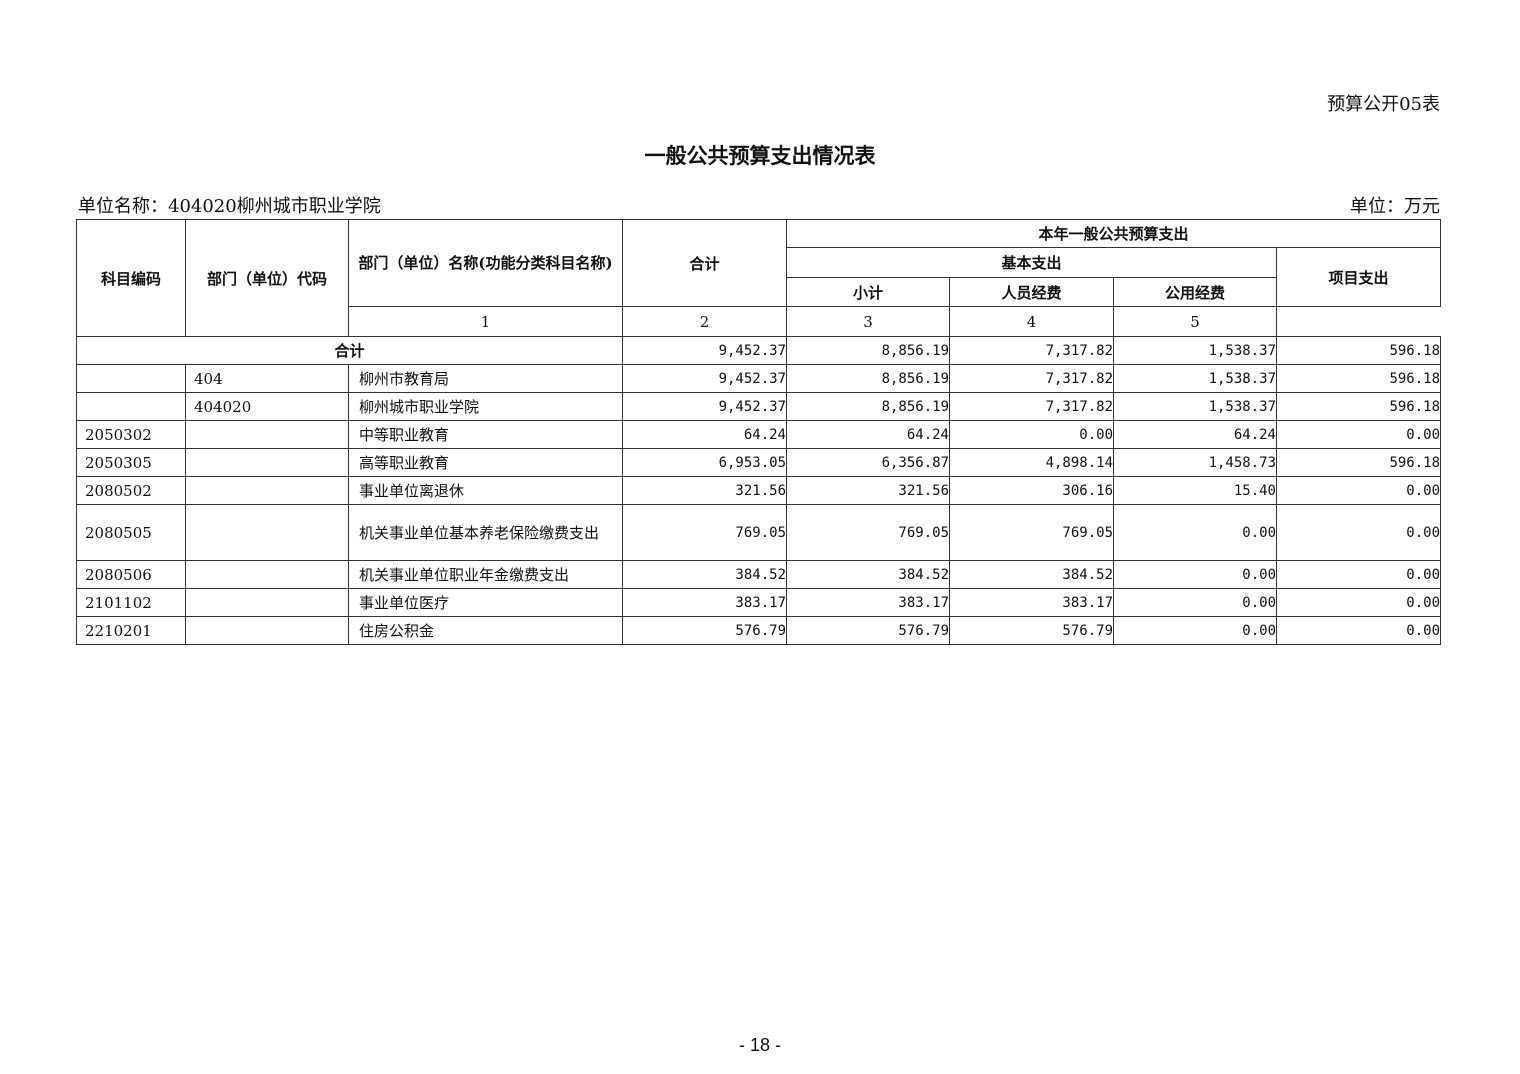 This screenshot has width=1520, height=1074. Describe the element at coordinates (267, 278) in the screenshot. I see `header-dept-code: 部门（单位）代码` at that location.